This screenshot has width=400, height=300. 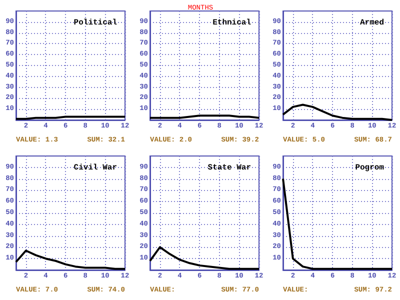 I want to click on text: Armed, so click(x=372, y=23).